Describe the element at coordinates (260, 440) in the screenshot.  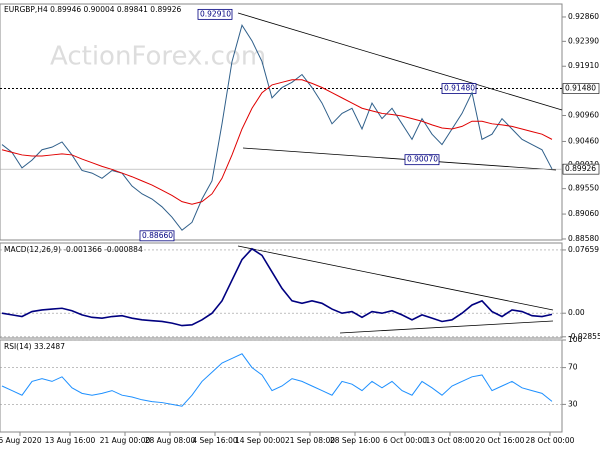
I see `x-tick-label: 14 Sep 00:00` at that location.